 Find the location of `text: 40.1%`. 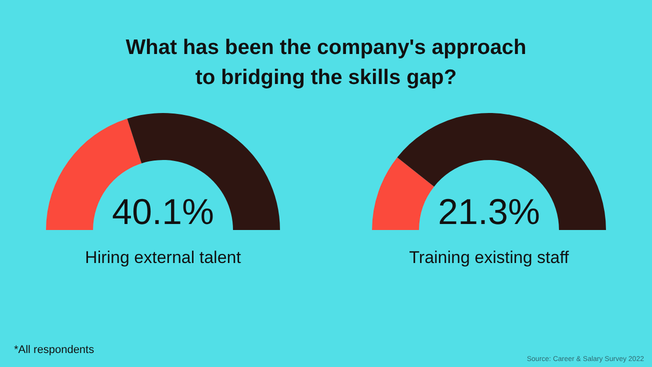

text: 40.1% is located at coordinates (163, 211).